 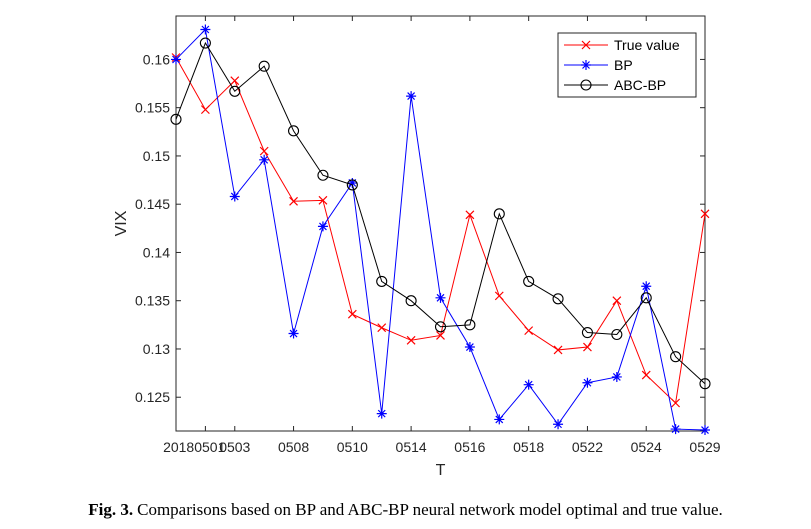 What do you see at coordinates (156, 59) in the screenshot?
I see `y-tick-label: 0.16` at bounding box center [156, 59].